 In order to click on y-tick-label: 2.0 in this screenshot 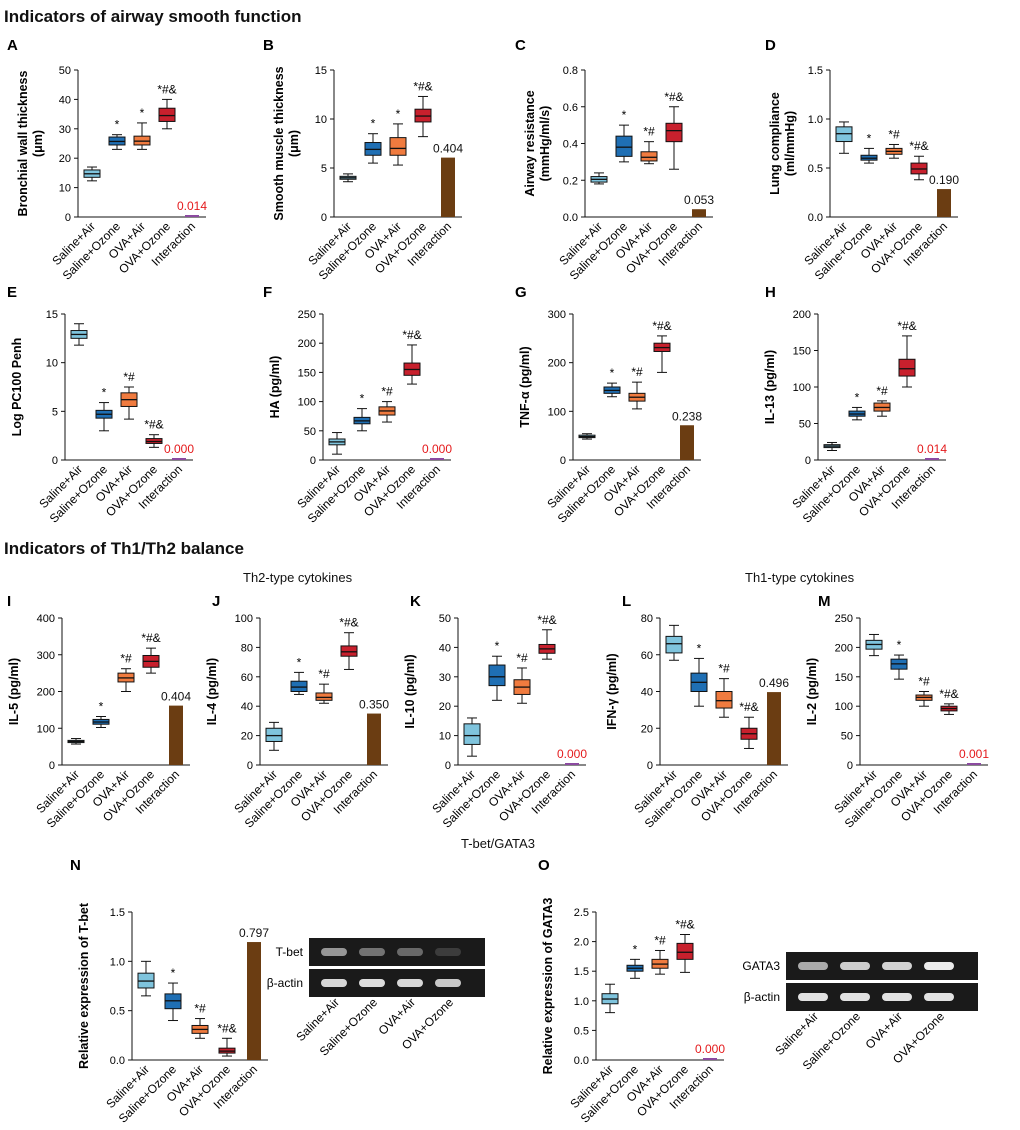, I will do `click(581, 943)`.